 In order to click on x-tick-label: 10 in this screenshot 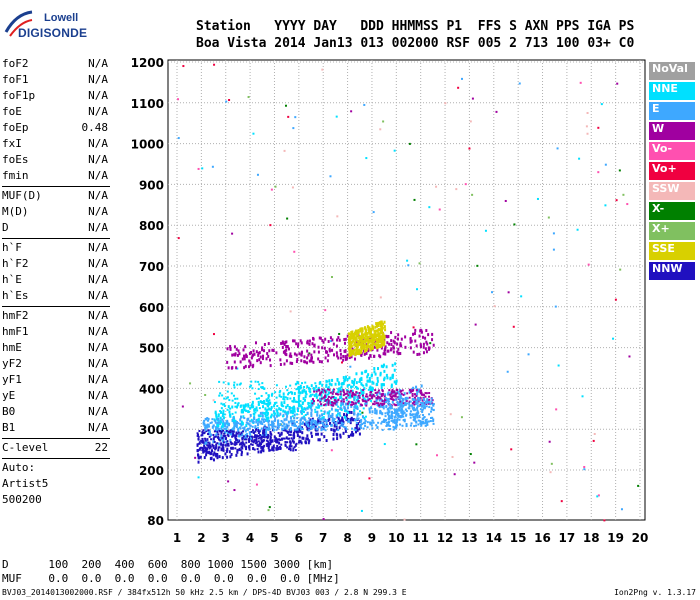, I will do `click(396, 538)`.